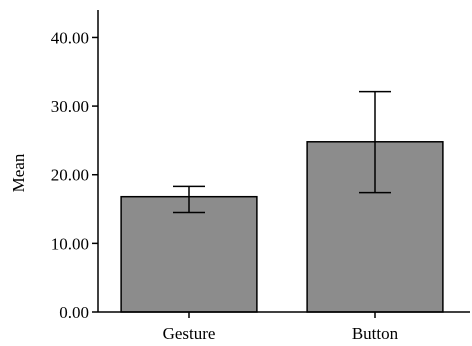  I want to click on y-tick-label: 30.00, so click(70, 106).